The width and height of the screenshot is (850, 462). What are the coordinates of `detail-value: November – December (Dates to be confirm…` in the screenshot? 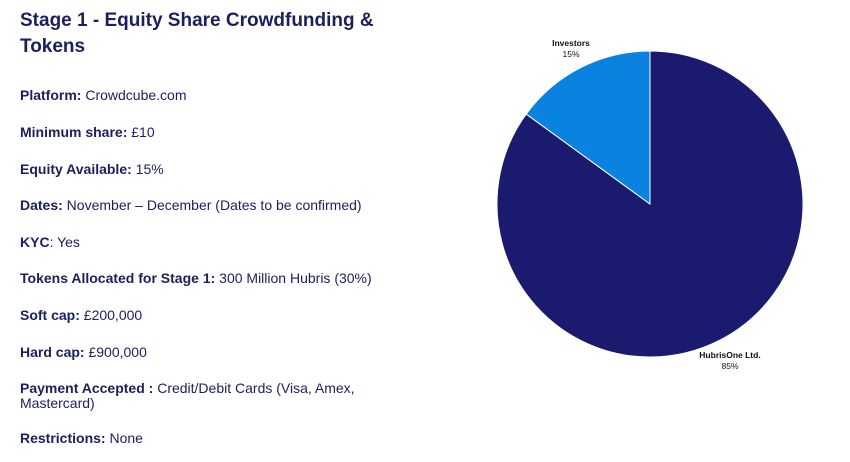 It's located at (212, 205).